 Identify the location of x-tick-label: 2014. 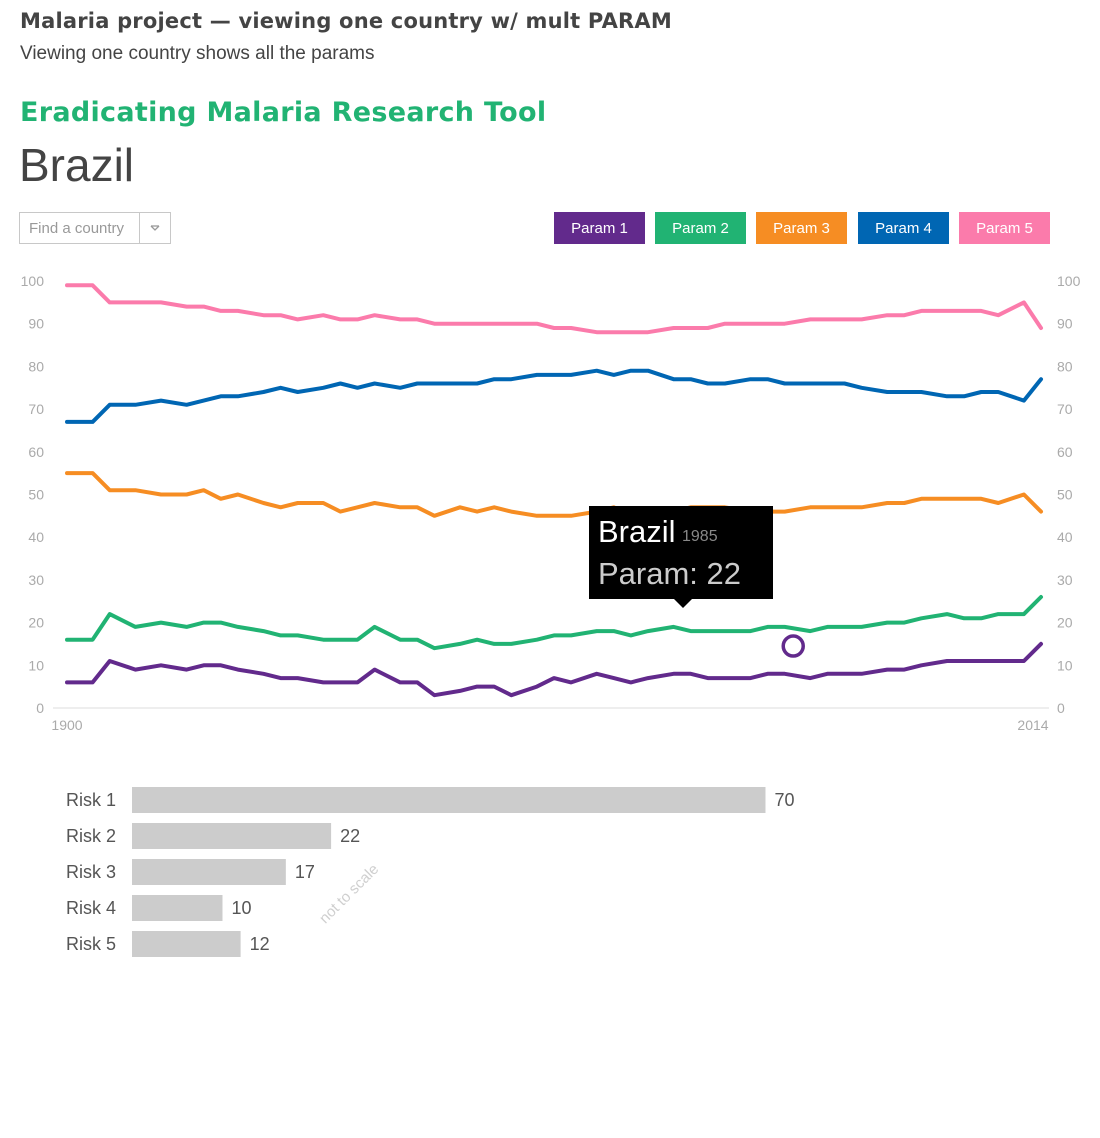
(1032, 725).